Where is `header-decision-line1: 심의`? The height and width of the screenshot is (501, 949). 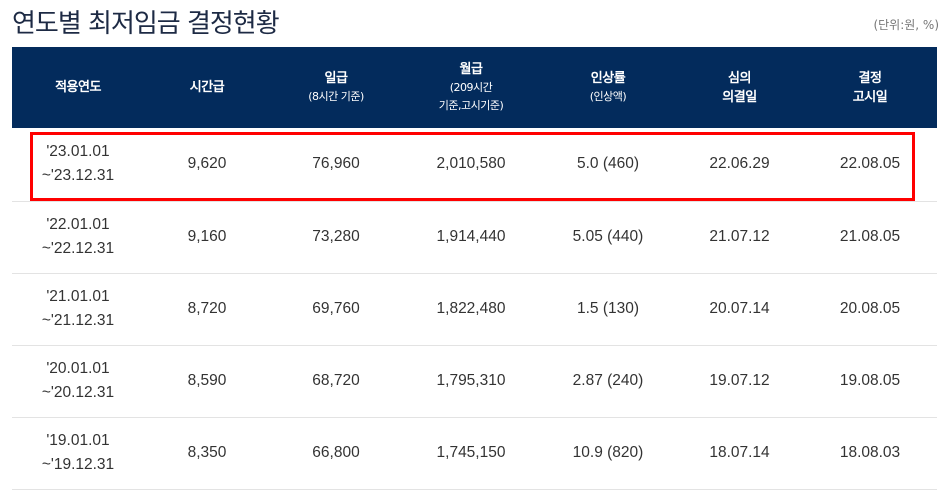
header-decision-line1: 심의 is located at coordinates (739, 78).